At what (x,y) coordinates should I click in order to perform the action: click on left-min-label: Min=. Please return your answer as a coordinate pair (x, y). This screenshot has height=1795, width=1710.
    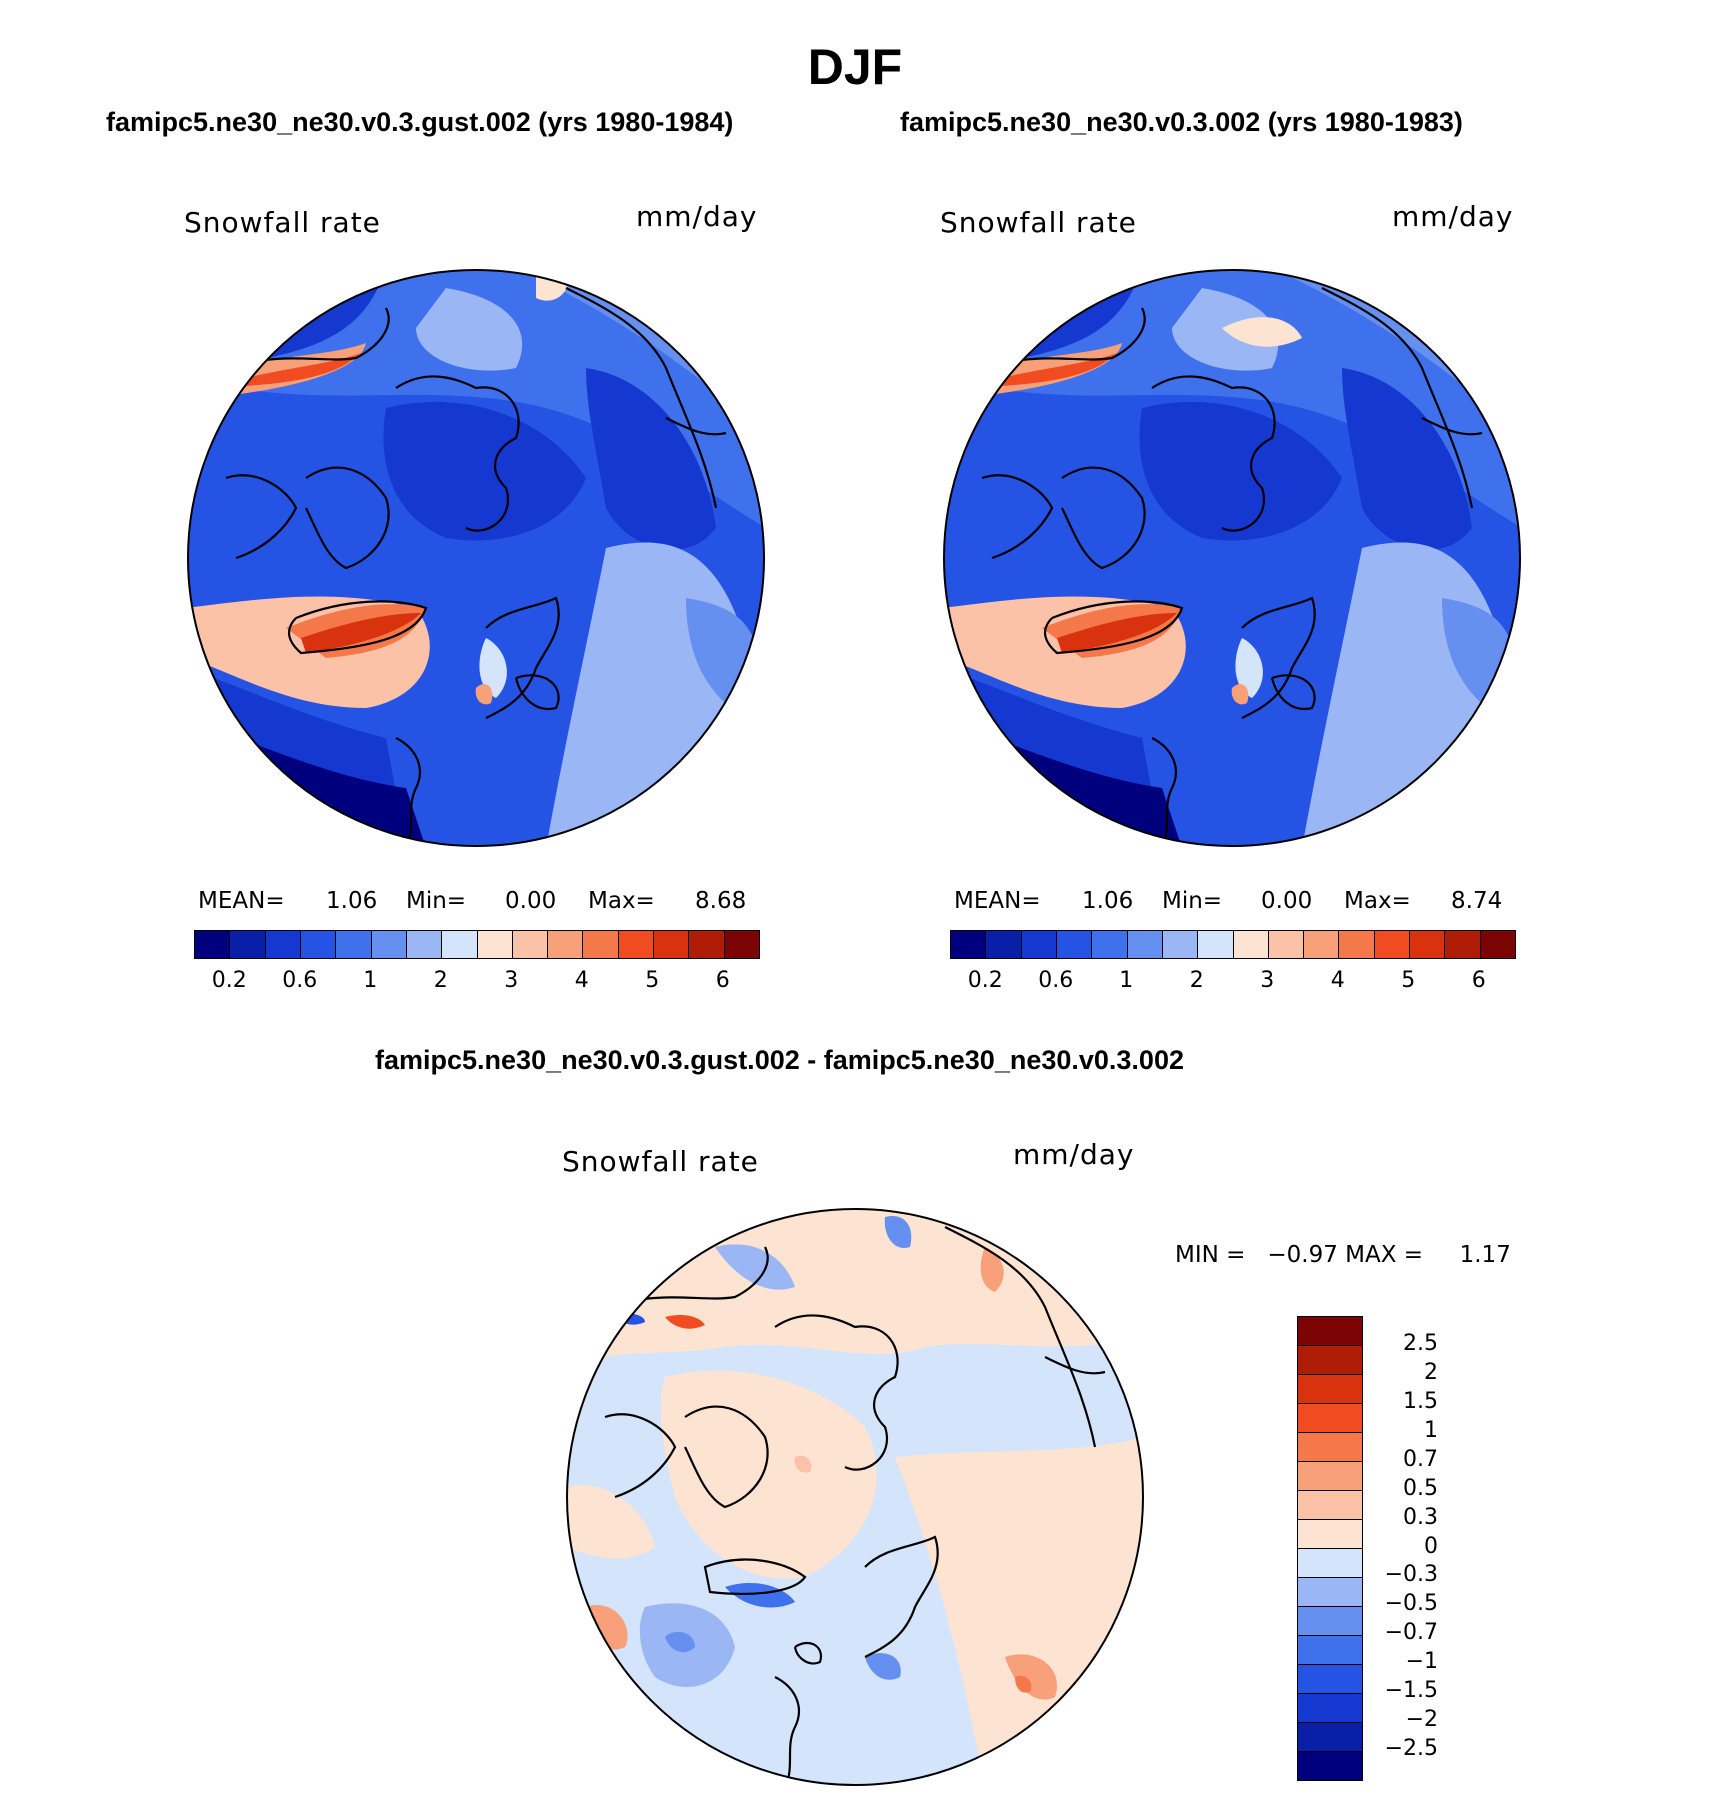
    Looking at the image, I should click on (436, 901).